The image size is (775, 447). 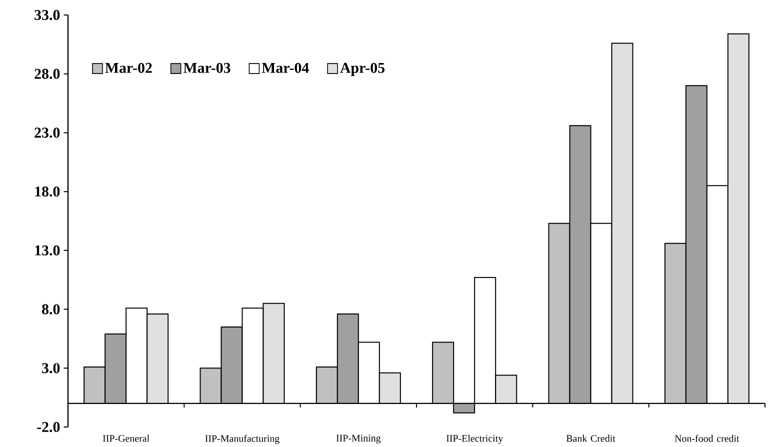 What do you see at coordinates (206, 67) in the screenshot?
I see `legend-label: Mar-03` at bounding box center [206, 67].